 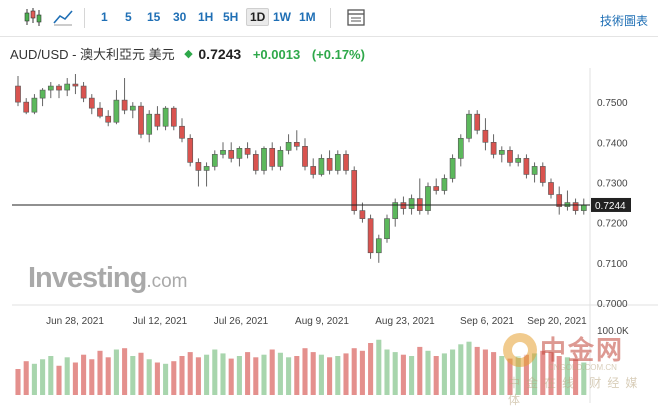 I want to click on timeframe-15min: 15, so click(x=154, y=17).